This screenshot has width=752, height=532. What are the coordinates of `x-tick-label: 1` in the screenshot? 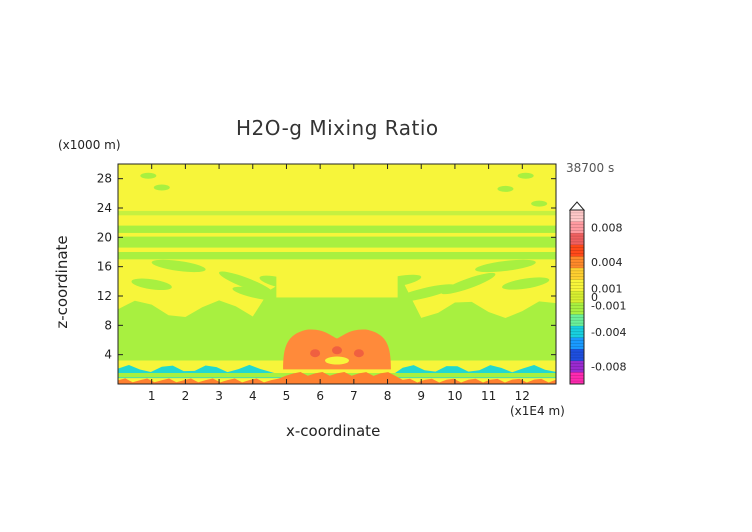 It's located at (152, 396).